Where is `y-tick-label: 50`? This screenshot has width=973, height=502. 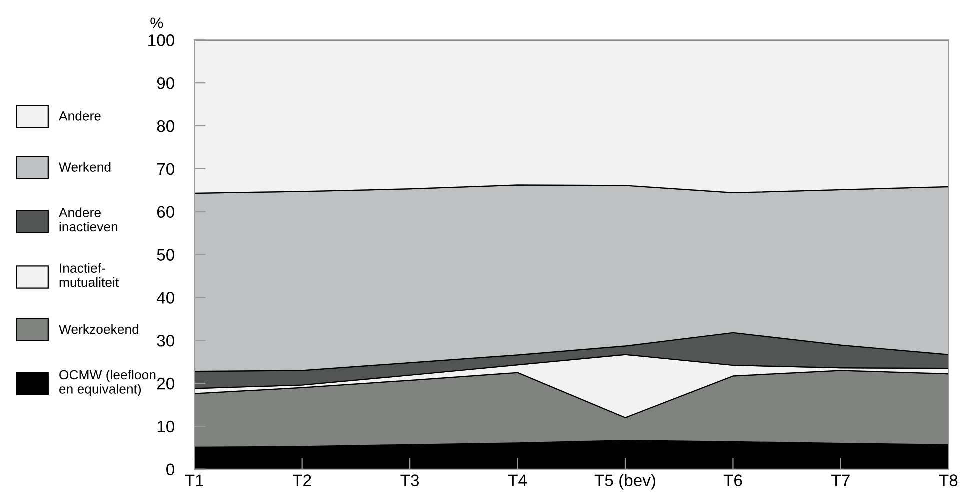
y-tick-label: 50 is located at coordinates (166, 255).